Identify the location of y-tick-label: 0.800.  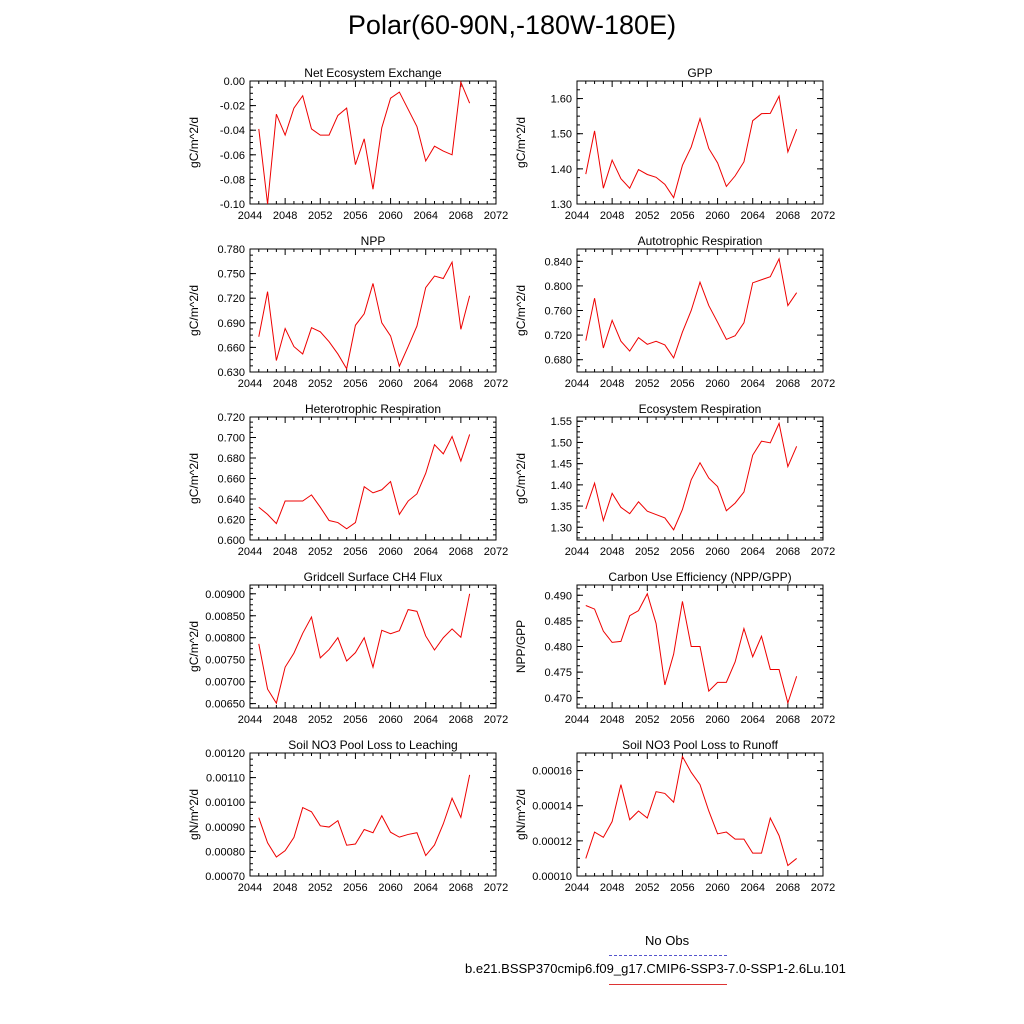
(558, 287).